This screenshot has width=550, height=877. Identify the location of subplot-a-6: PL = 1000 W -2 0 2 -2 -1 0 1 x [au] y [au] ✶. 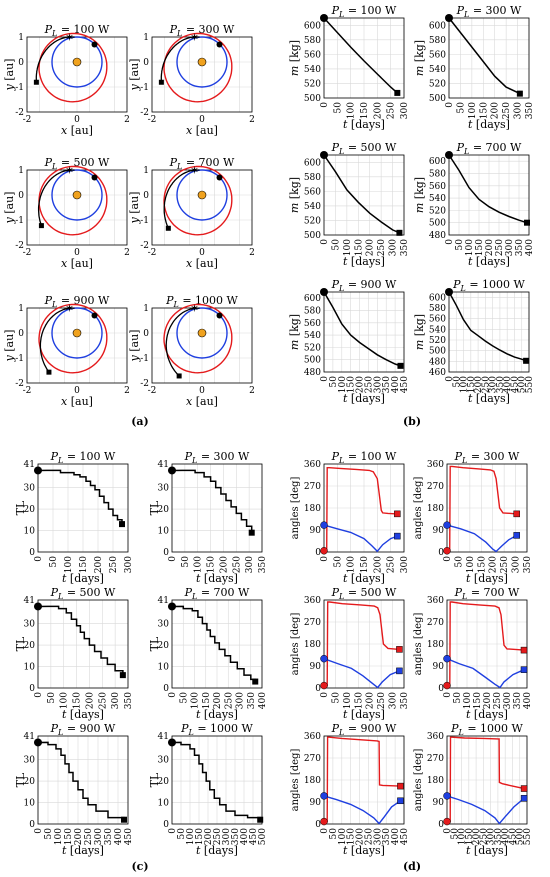
(191, 351).